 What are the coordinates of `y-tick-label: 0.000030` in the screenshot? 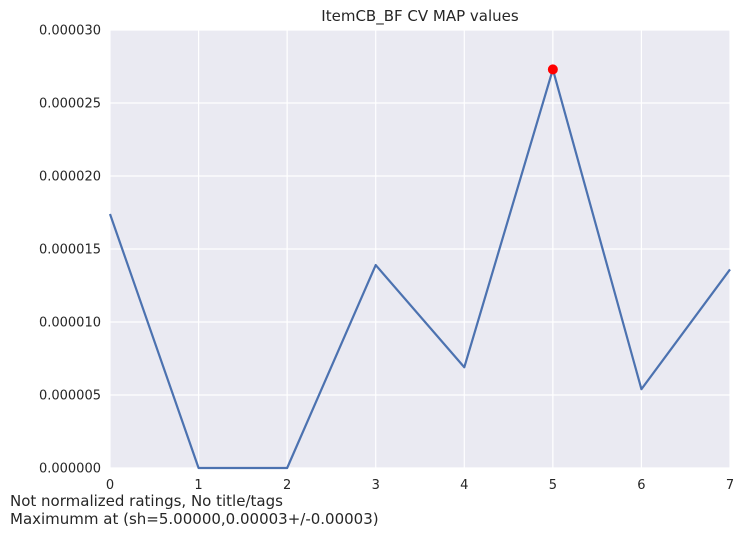 It's located at (70, 31).